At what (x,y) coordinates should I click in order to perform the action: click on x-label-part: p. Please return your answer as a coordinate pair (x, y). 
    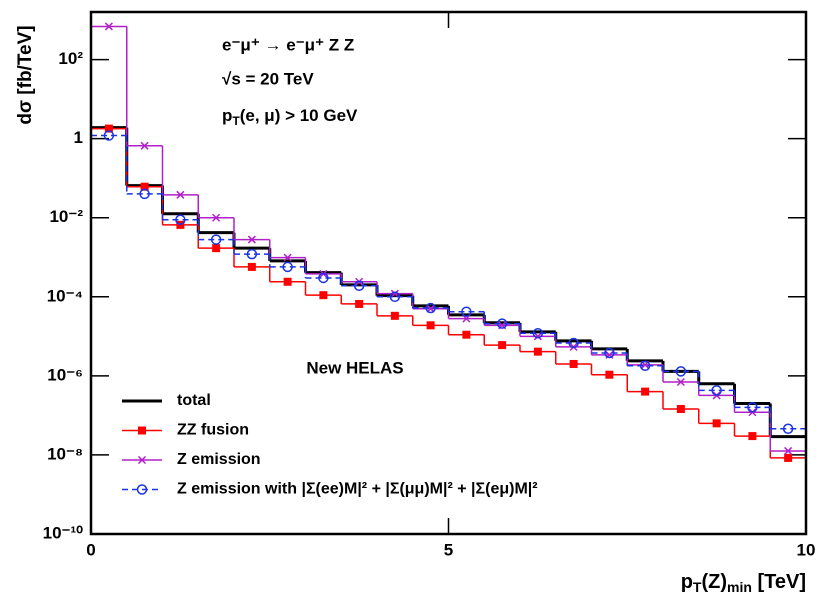
    Looking at the image, I should click on (687, 582).